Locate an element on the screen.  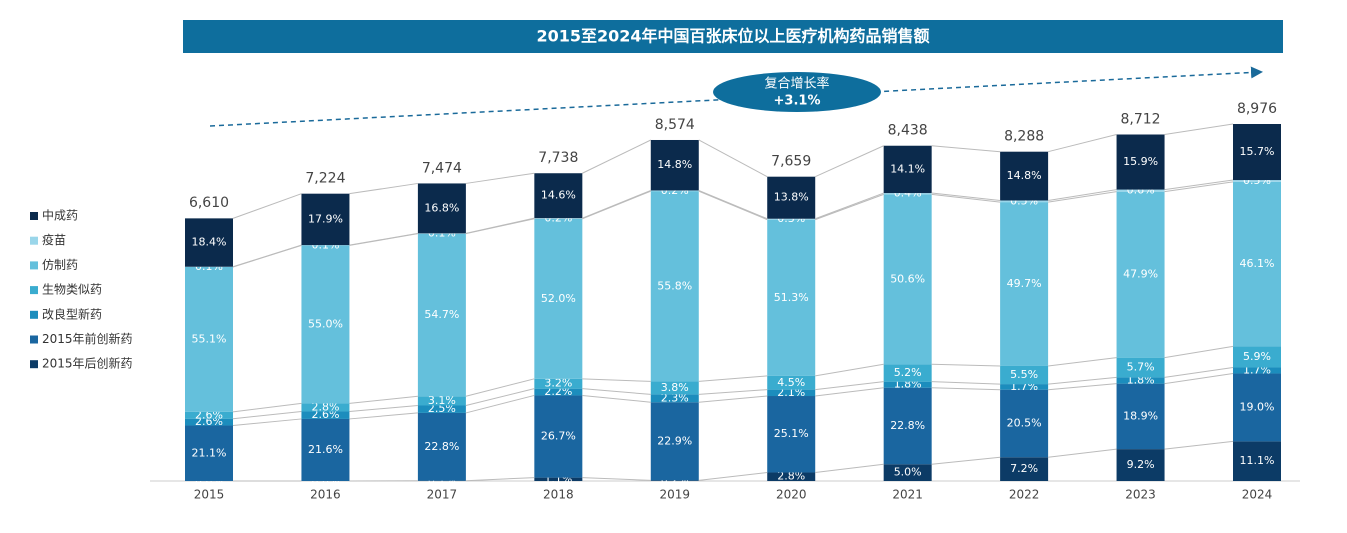
value-label: 18.9% is located at coordinates (1140, 415).